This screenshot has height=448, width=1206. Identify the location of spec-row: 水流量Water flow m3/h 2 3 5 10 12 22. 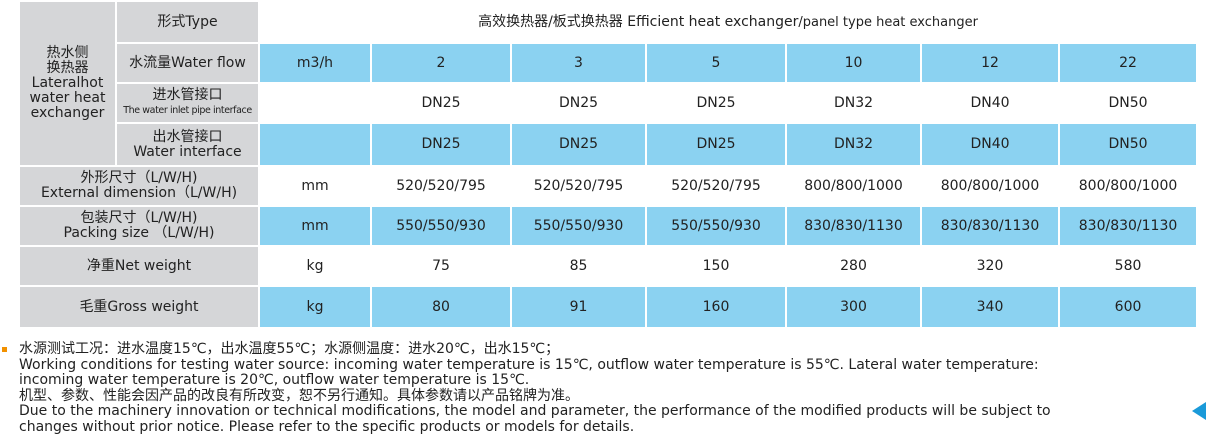
(609, 63).